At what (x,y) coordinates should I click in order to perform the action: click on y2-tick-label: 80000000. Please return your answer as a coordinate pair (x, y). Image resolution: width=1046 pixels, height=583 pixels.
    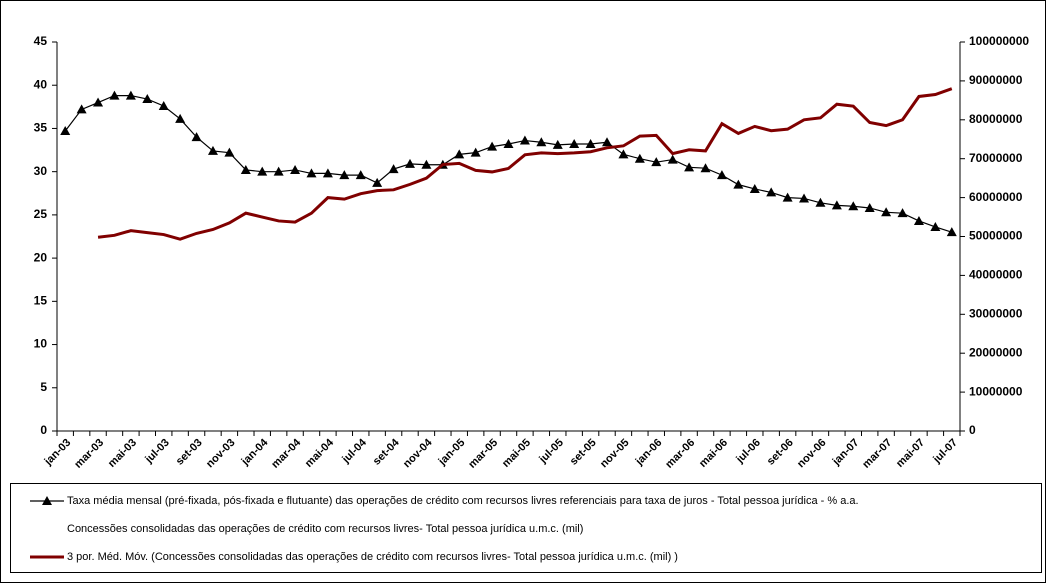
    Looking at the image, I should click on (996, 119).